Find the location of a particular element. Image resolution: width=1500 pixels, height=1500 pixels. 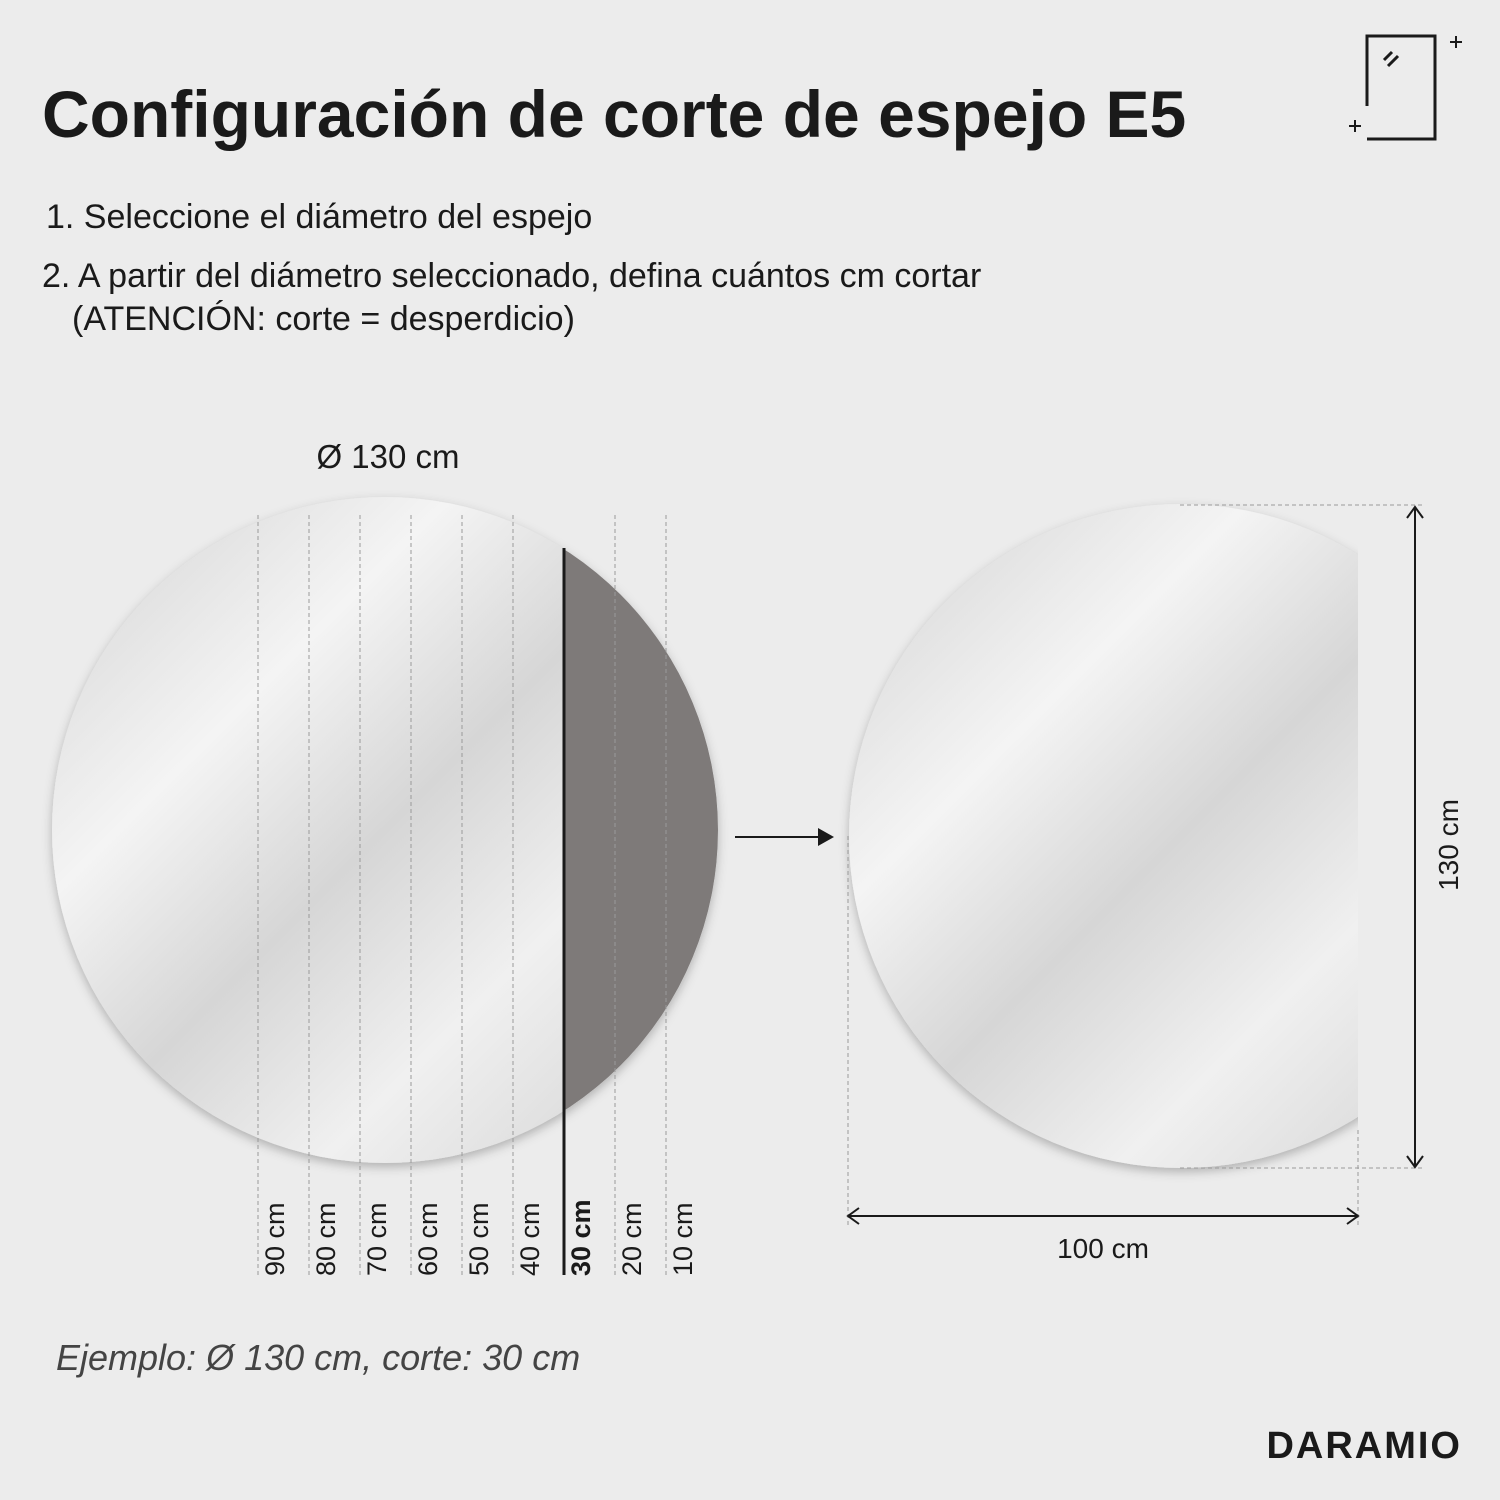

cut-label: 70 cm is located at coordinates (377, 1239).